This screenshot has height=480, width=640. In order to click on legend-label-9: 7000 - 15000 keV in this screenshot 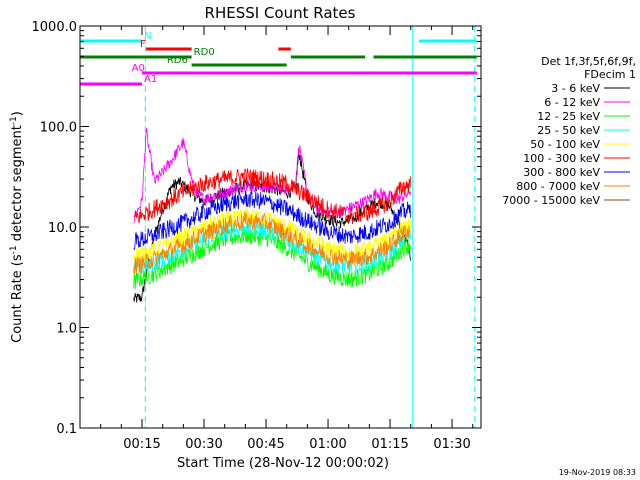, I will do `click(551, 200)`.